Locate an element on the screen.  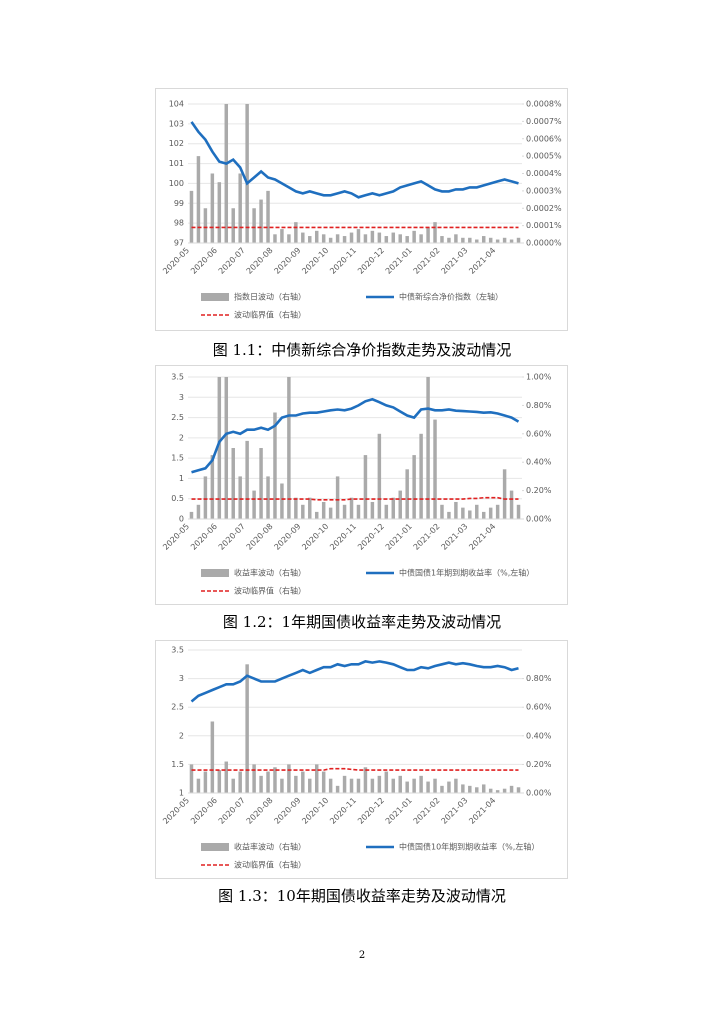
y2-tick-label: 0.0005% is located at coordinates (544, 156).